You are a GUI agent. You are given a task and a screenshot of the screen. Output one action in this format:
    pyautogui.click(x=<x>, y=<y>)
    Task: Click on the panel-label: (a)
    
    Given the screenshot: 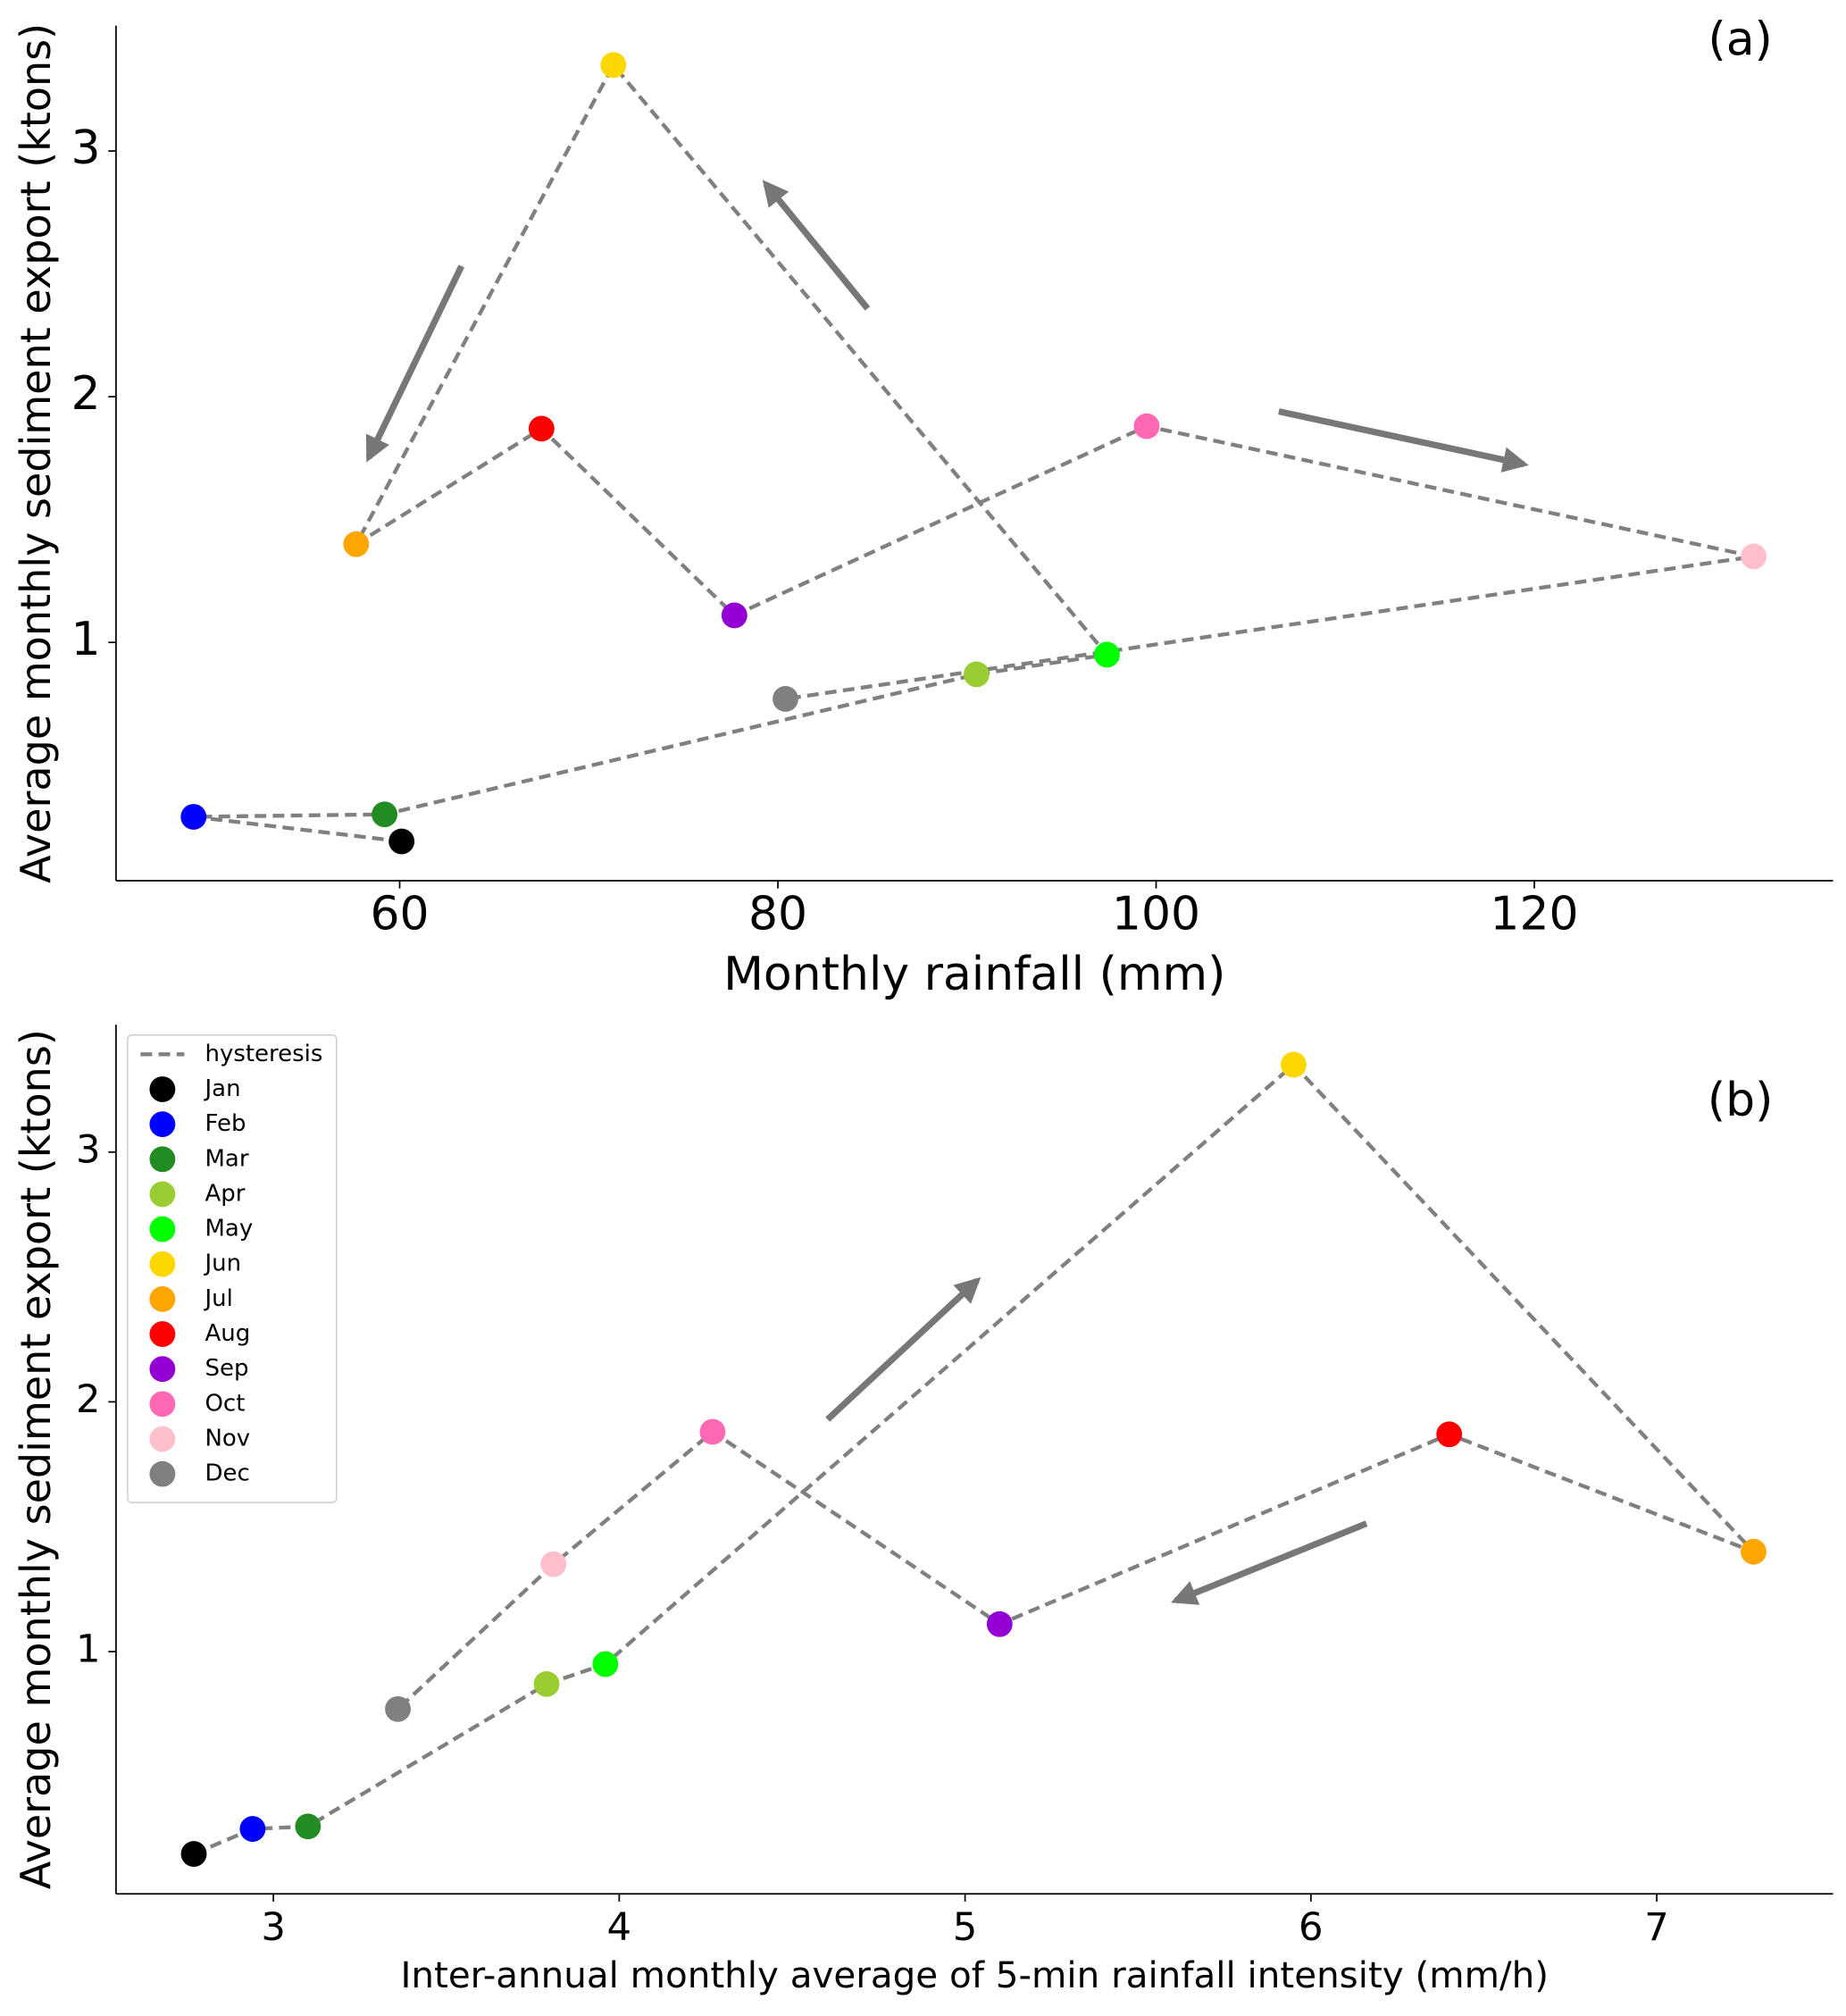 What is the action you would take?
    pyautogui.click(x=1740, y=40)
    